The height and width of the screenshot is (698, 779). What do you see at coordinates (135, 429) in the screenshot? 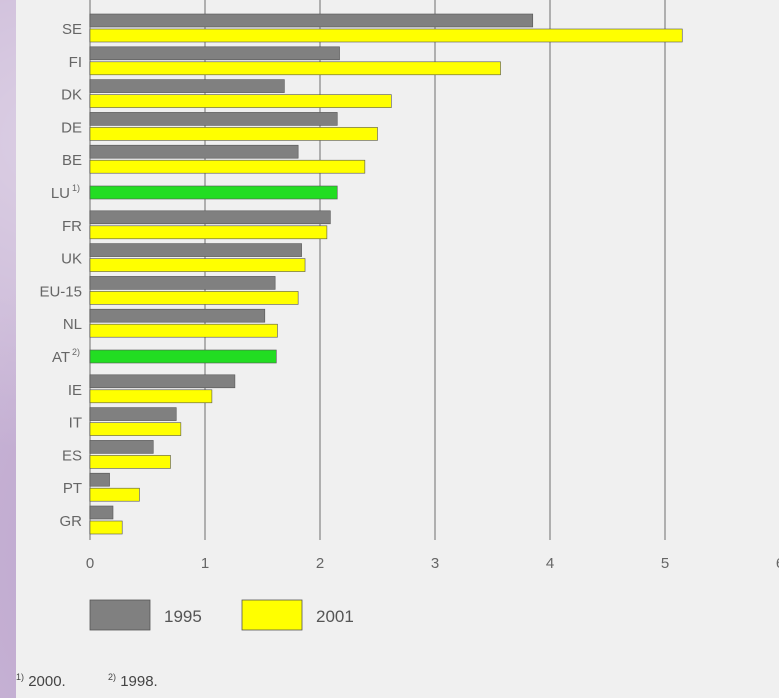
I see `bar-it-2001` at bounding box center [135, 429].